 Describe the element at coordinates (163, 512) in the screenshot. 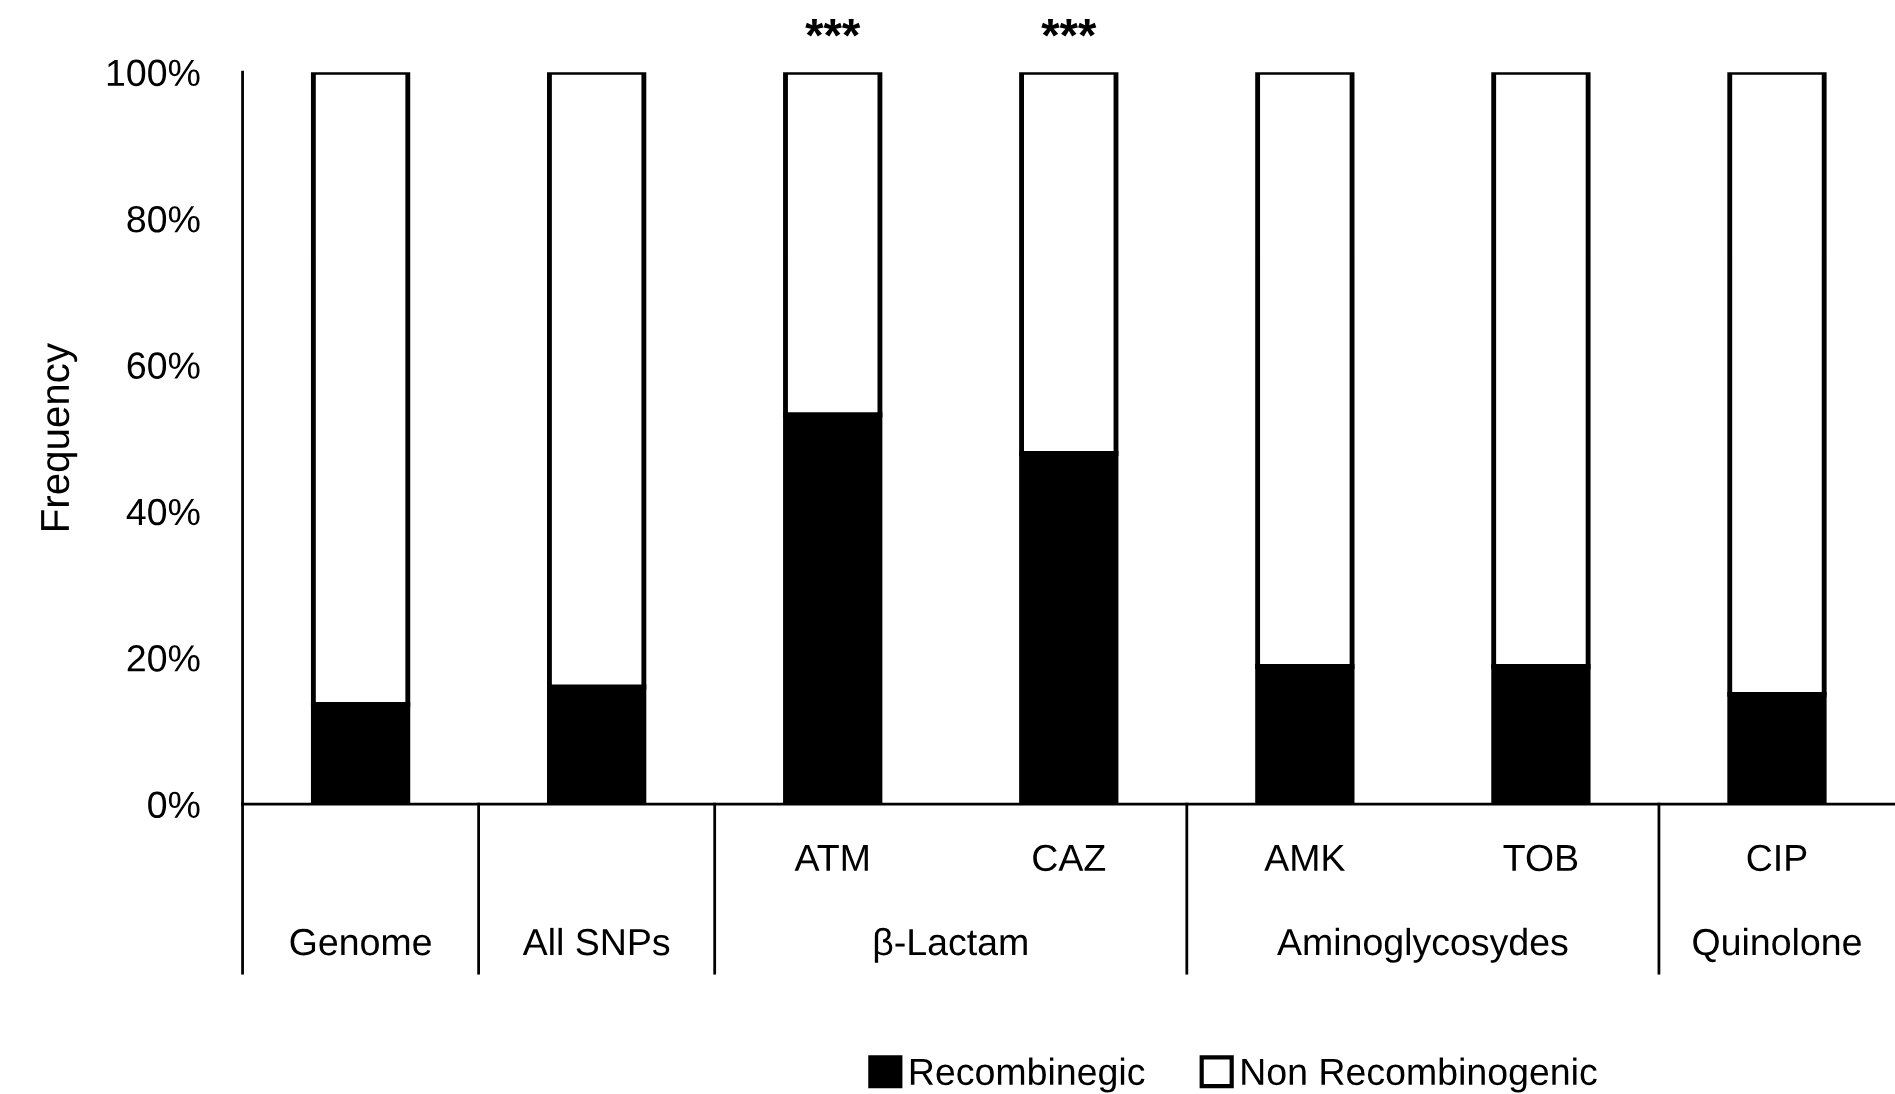

I see `y-tick-label: 40%` at that location.